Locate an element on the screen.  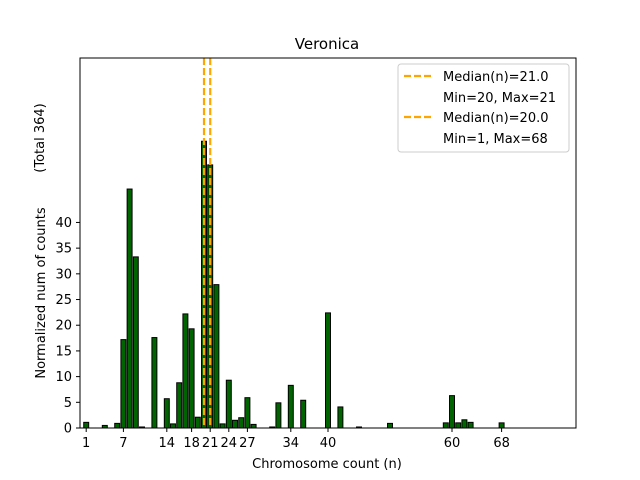
legend-entry-1: Median(n)=21.0 is located at coordinates (496, 77).